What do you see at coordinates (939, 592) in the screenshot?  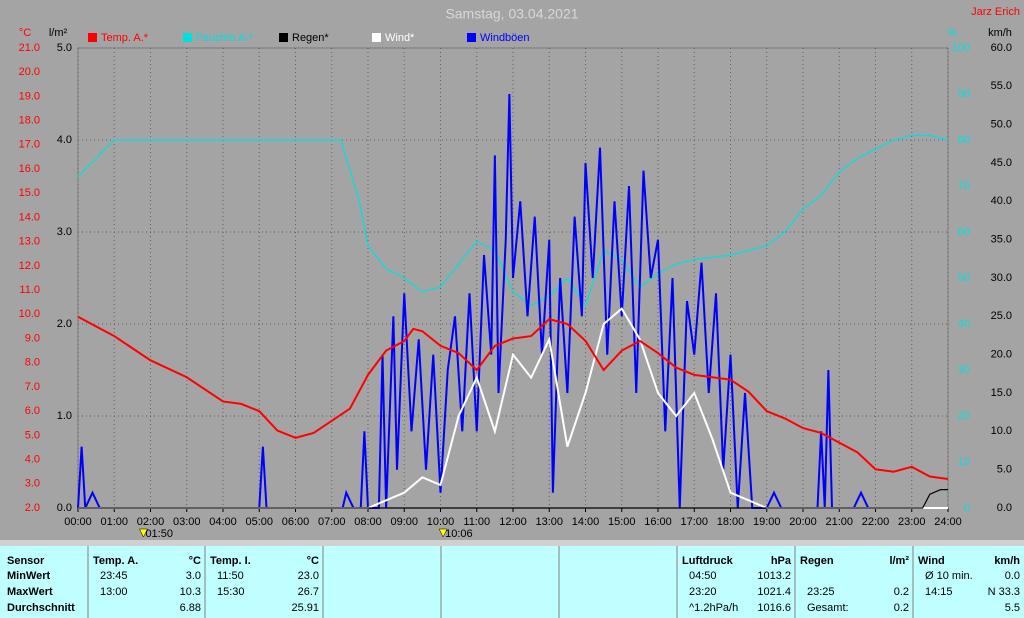 I see `table-cell: 14:15` at bounding box center [939, 592].